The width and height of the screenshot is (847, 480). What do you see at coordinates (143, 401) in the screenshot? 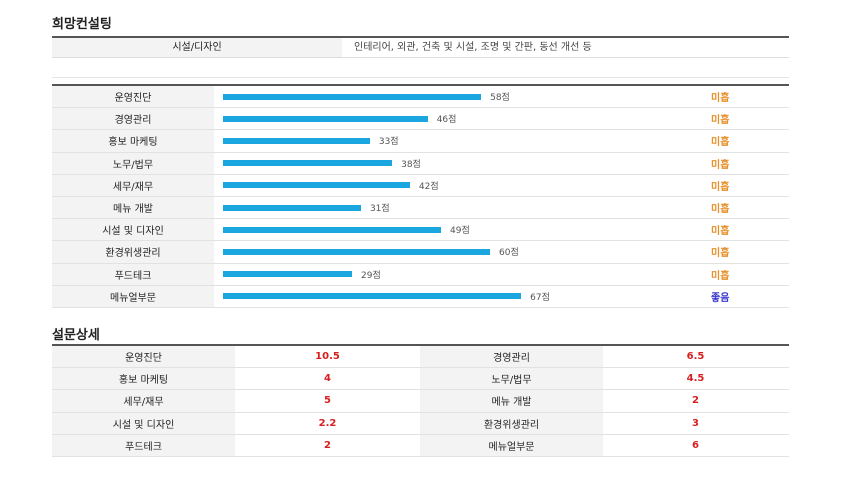
I see `survey-item-label: 세무/재무` at bounding box center [143, 401].